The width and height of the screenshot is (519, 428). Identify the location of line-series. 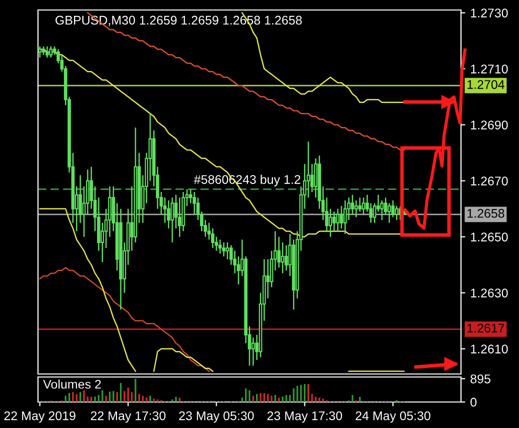
(124, 319).